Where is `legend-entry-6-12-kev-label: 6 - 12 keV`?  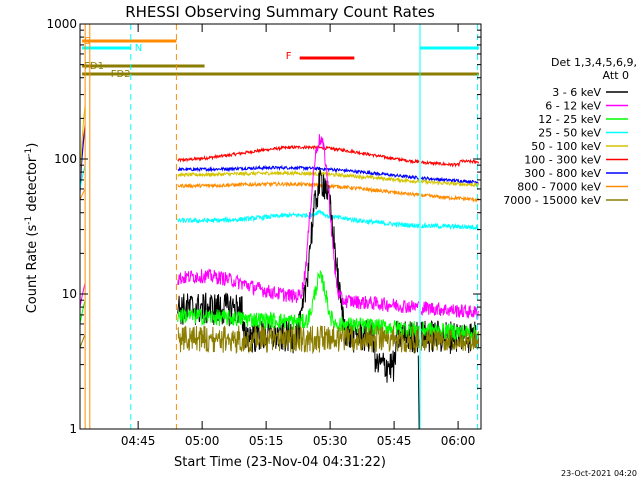
legend-entry-6-12-kev-label: 6 - 12 keV is located at coordinates (573, 106).